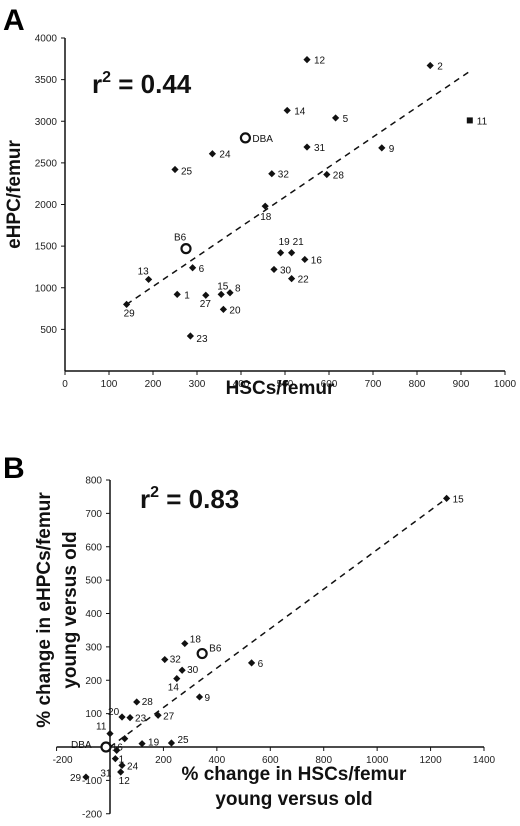  Describe the element at coordinates (280, 388) in the screenshot. I see `x-axis-title-a: HSCs/femur` at that location.